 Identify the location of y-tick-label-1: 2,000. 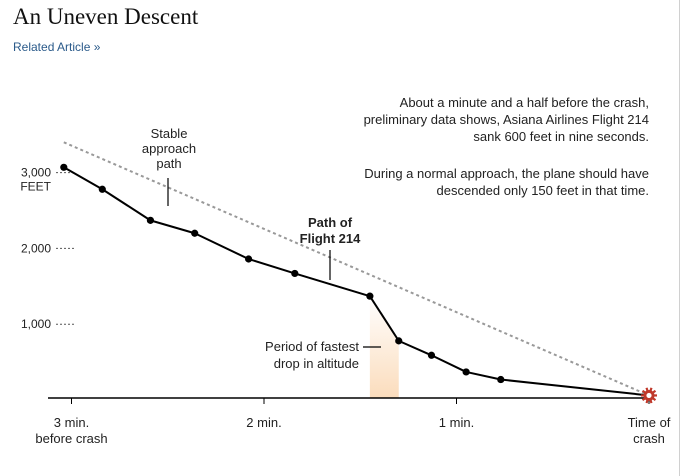
(36, 248).